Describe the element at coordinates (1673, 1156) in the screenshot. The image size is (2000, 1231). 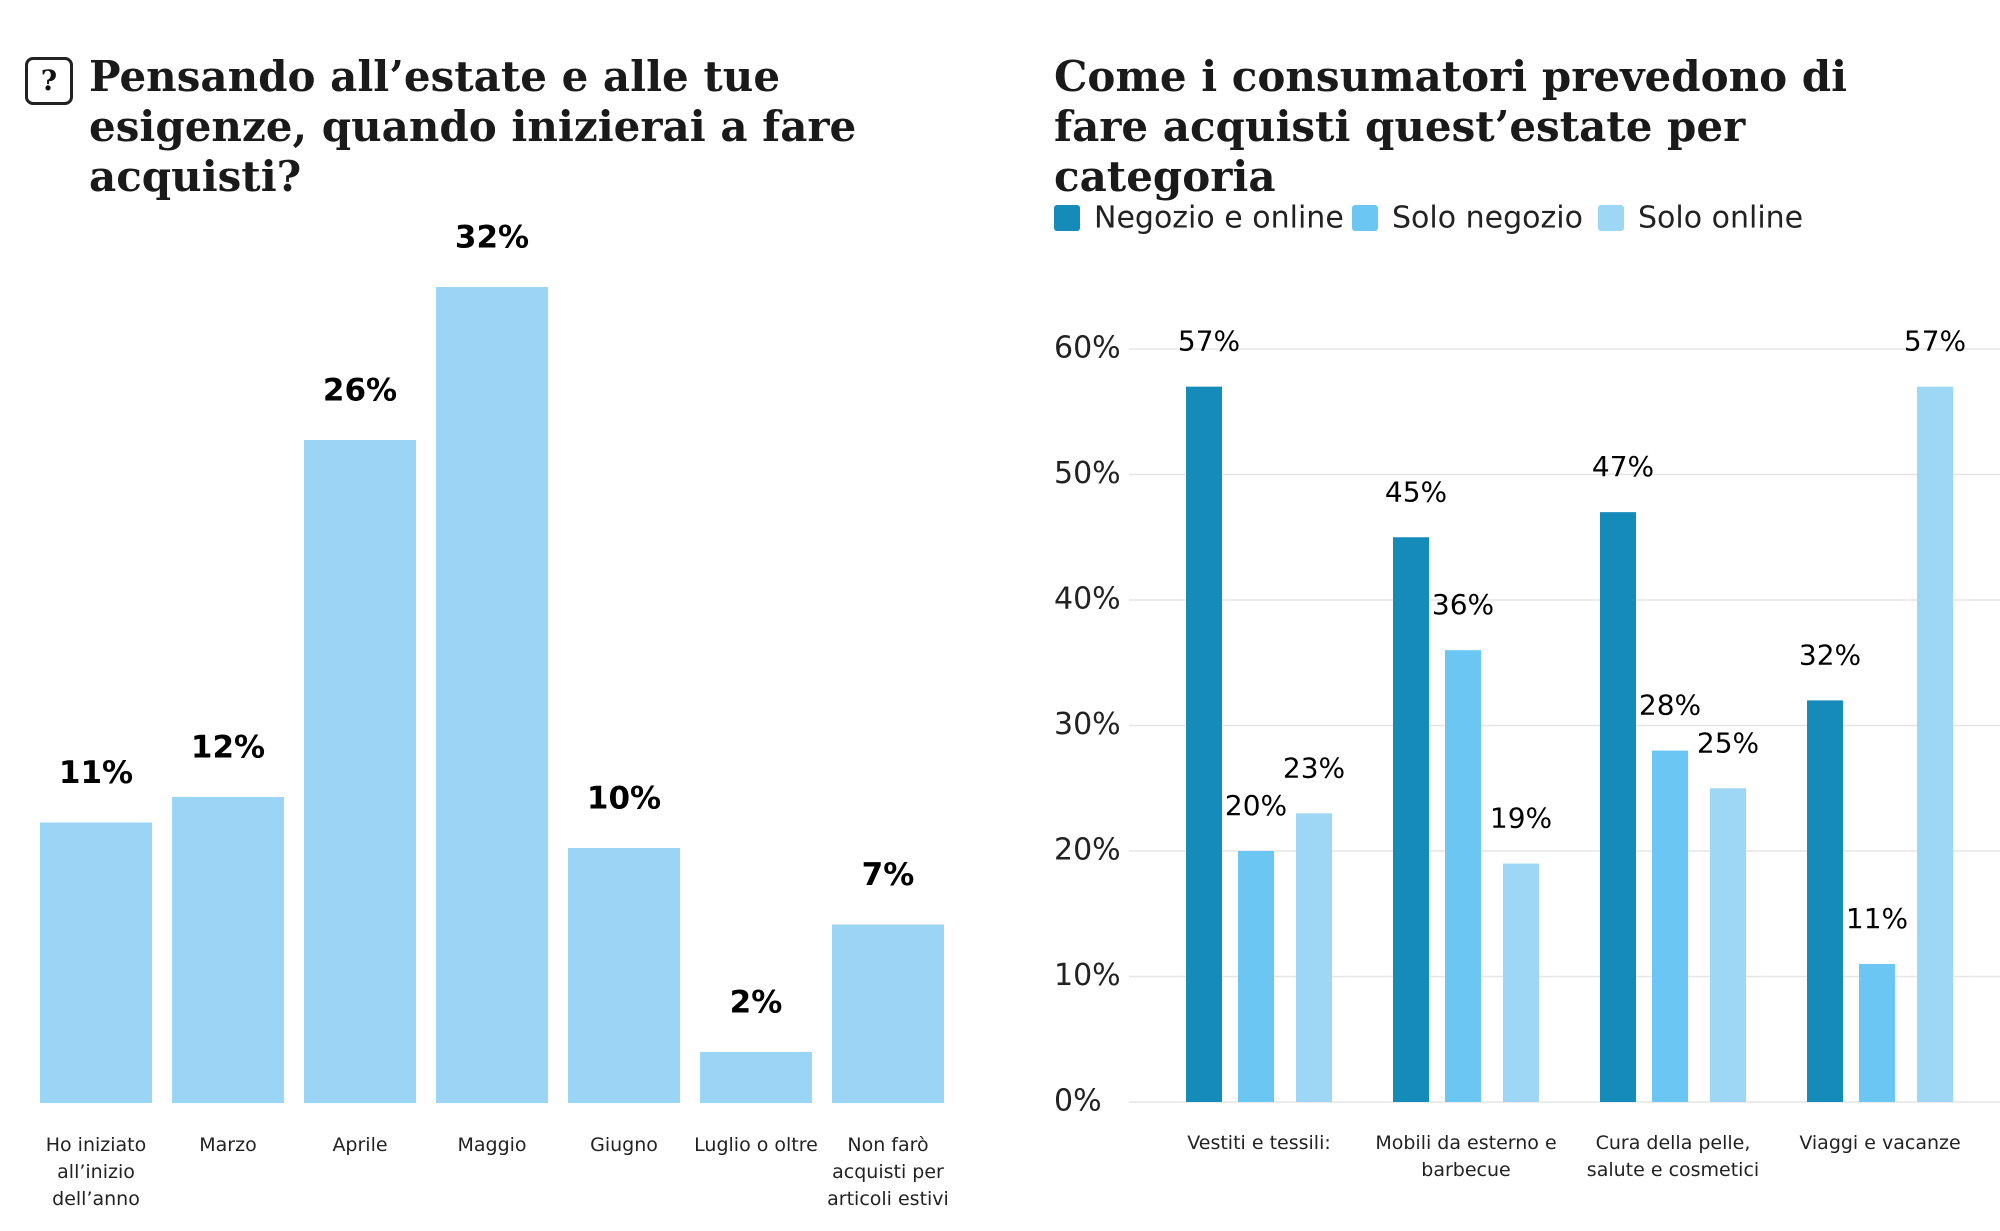
I see `x-tick-label: Cura della pelle, salute e cosmetici` at that location.